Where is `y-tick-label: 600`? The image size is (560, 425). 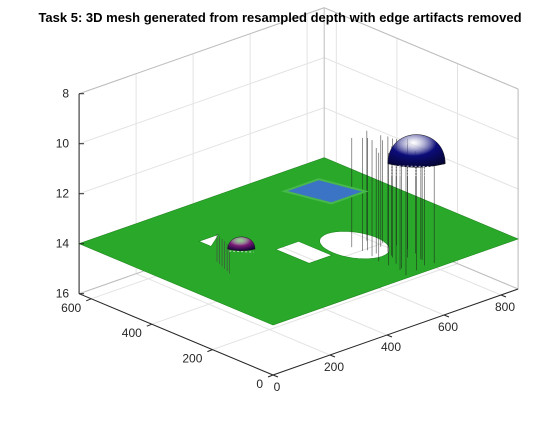 y-tick-label: 600 is located at coordinates (448, 327).